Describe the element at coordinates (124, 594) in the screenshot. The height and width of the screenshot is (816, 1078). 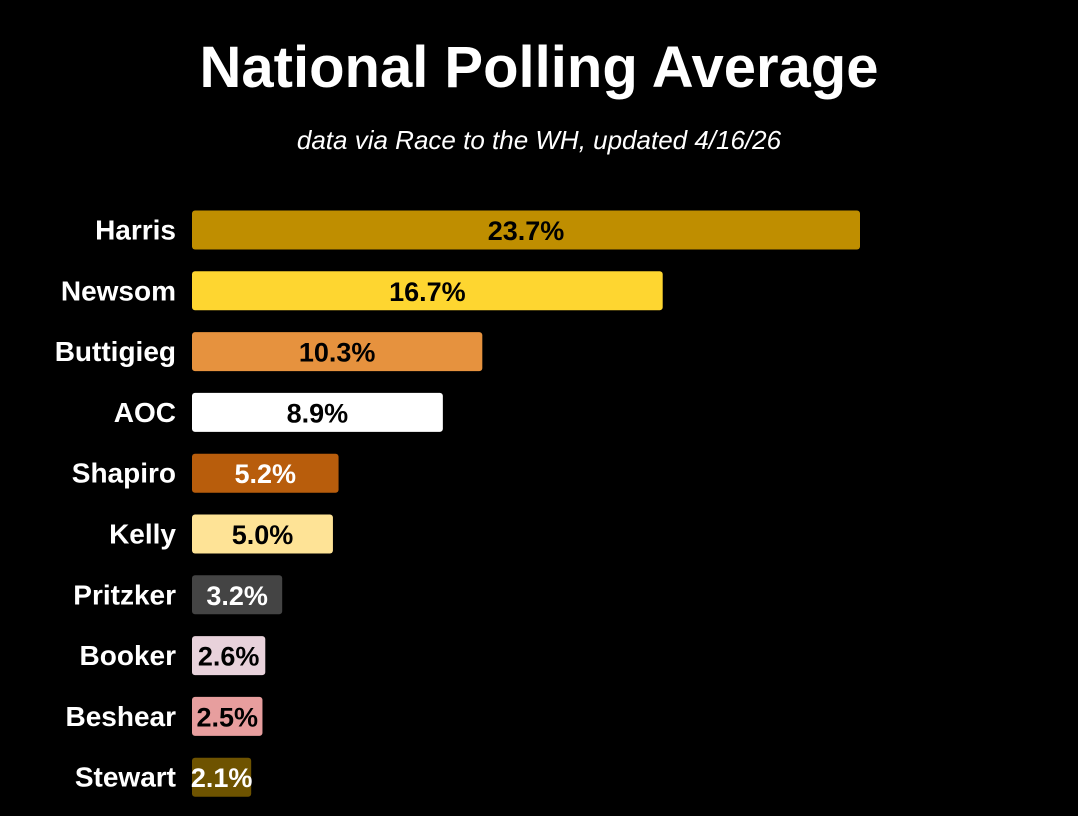
I see `category-label-pritzker: Pritzker` at that location.